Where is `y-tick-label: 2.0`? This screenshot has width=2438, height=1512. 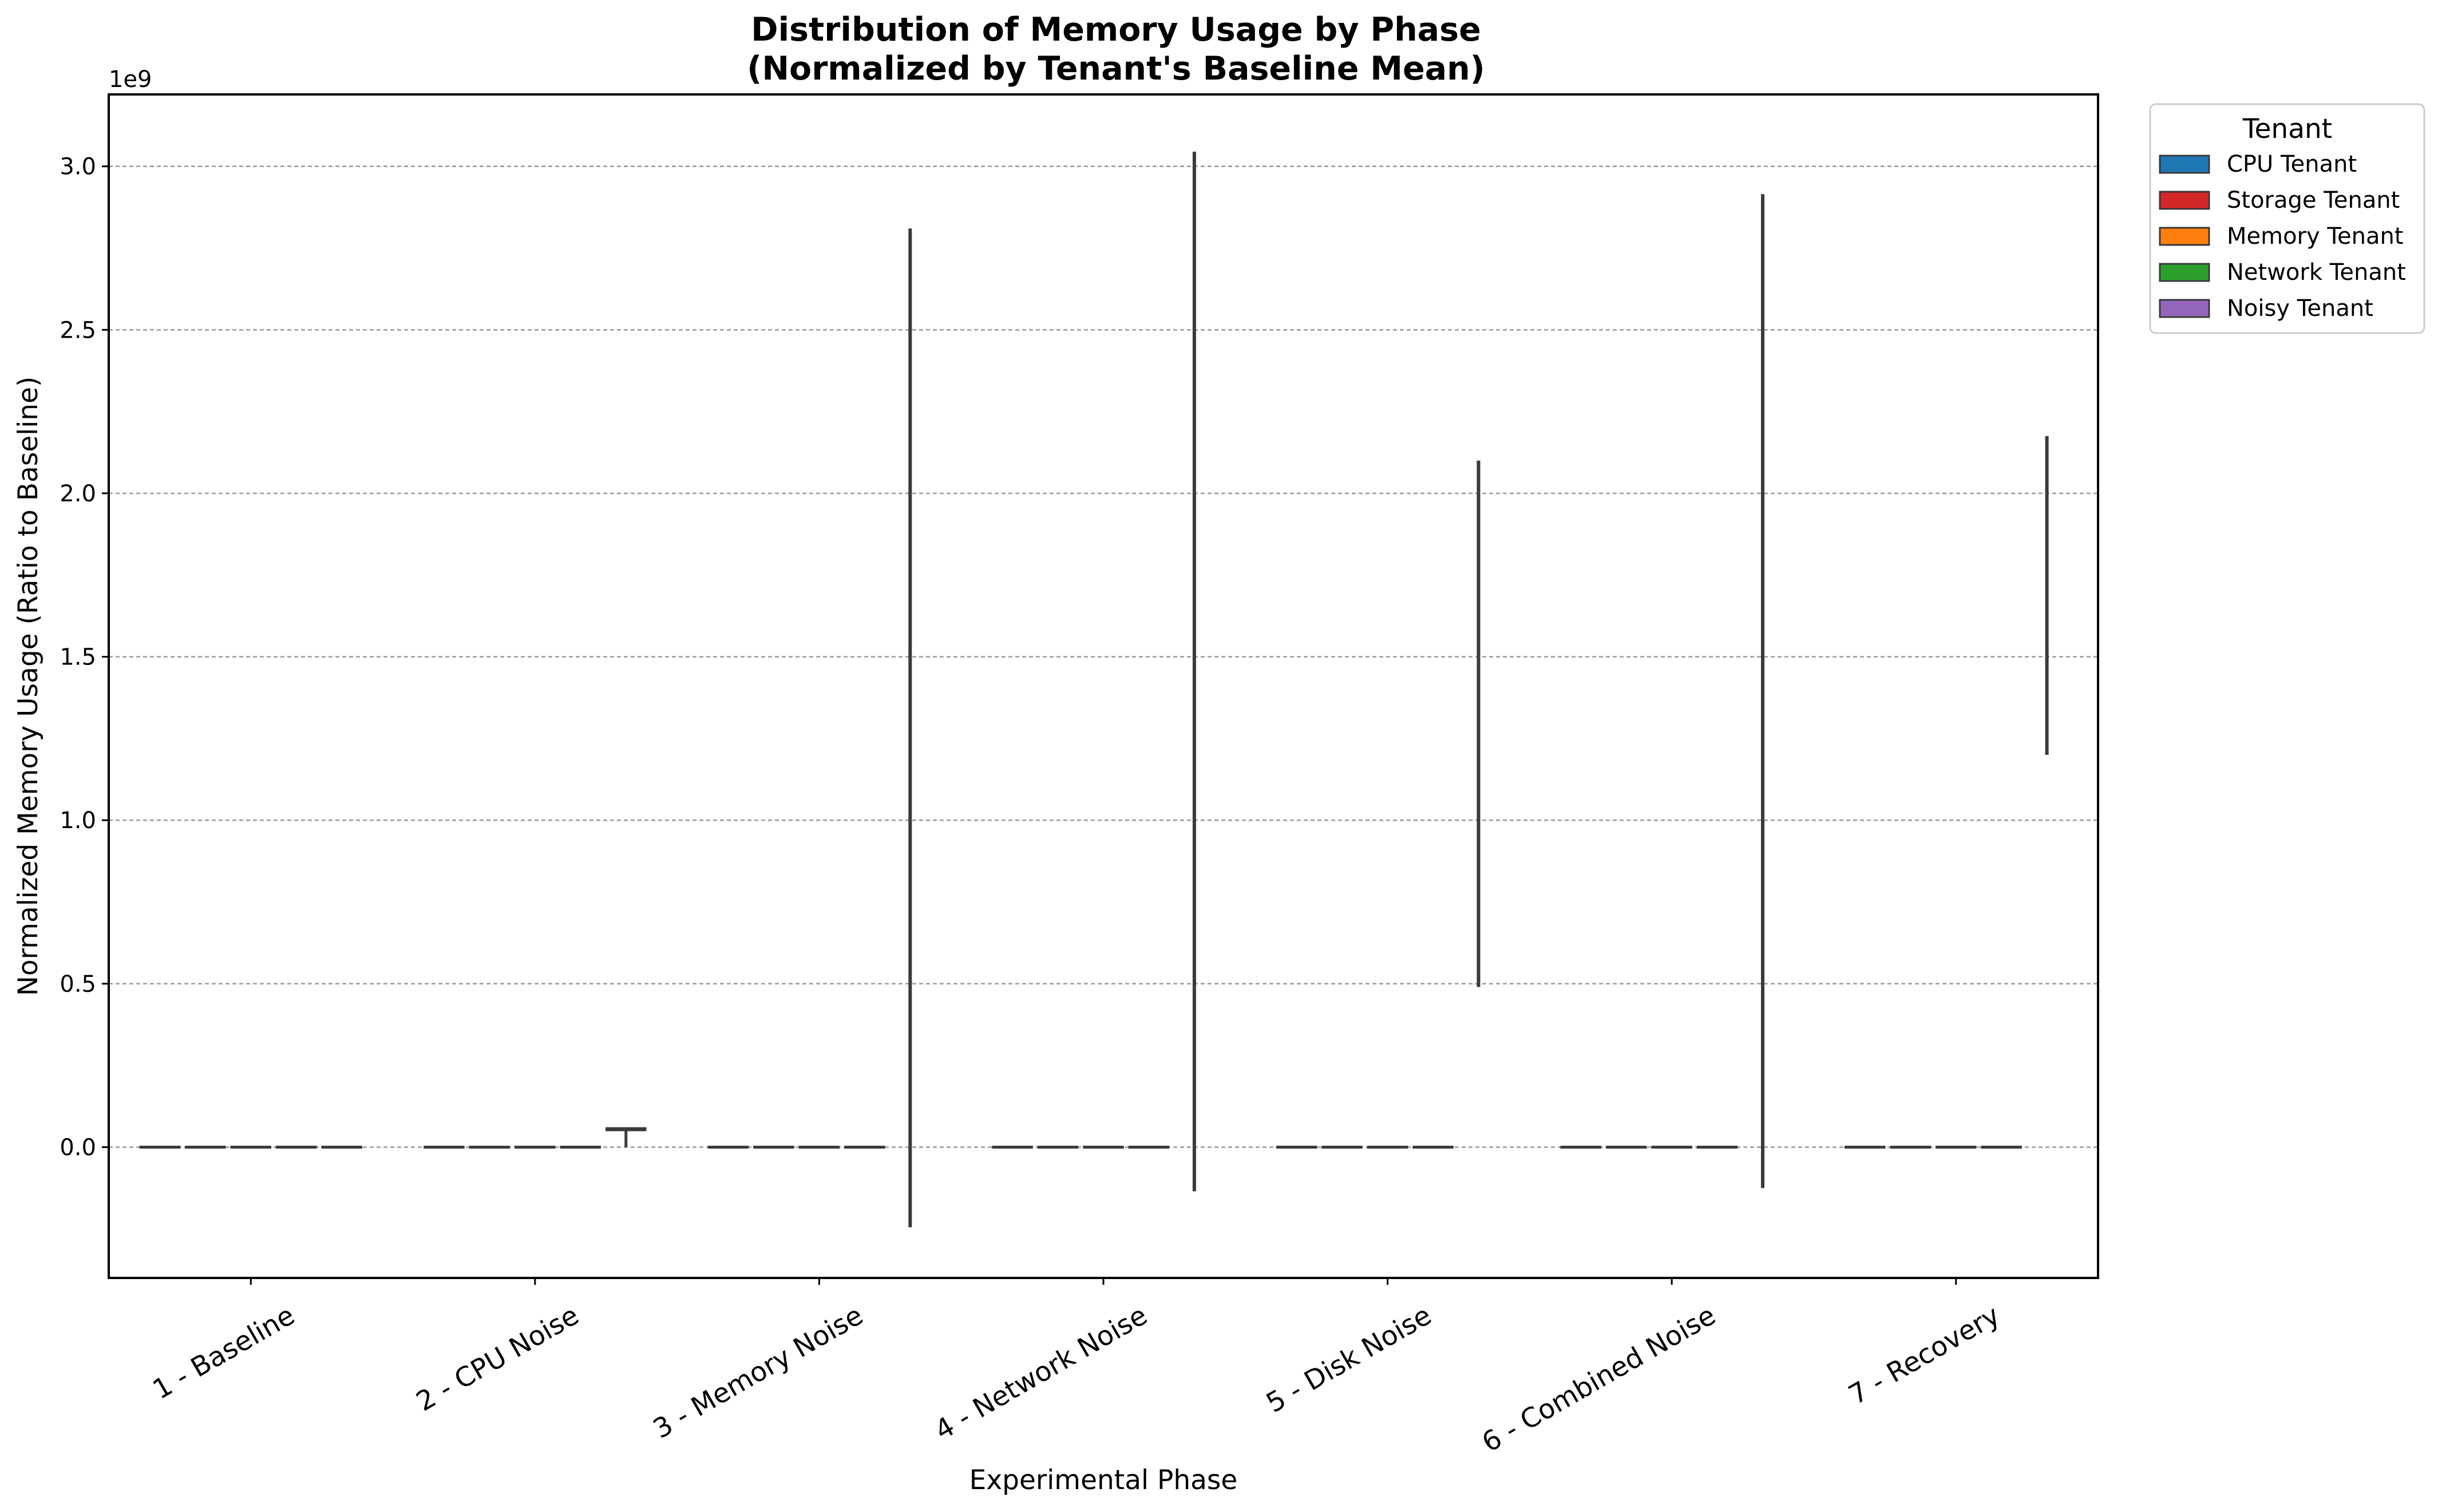
y-tick-label: 2.0 is located at coordinates (78, 494).